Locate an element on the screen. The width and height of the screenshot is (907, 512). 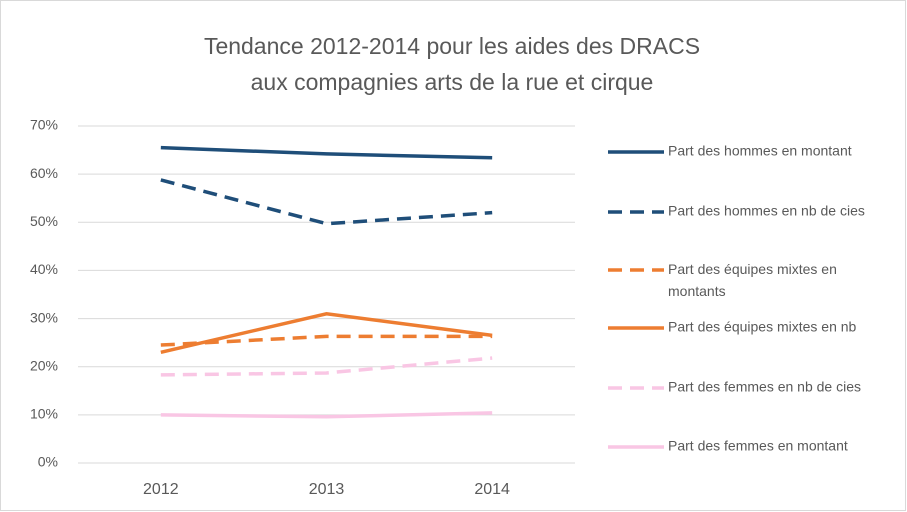
legend-label: Part des femmes en montant is located at coordinates (758, 446).